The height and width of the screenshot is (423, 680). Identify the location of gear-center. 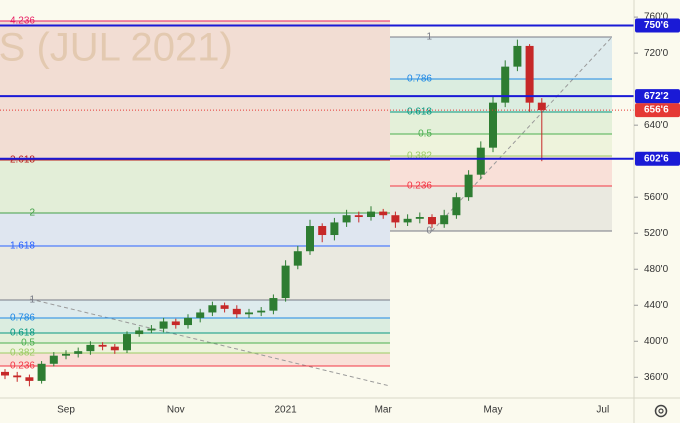
(661, 411).